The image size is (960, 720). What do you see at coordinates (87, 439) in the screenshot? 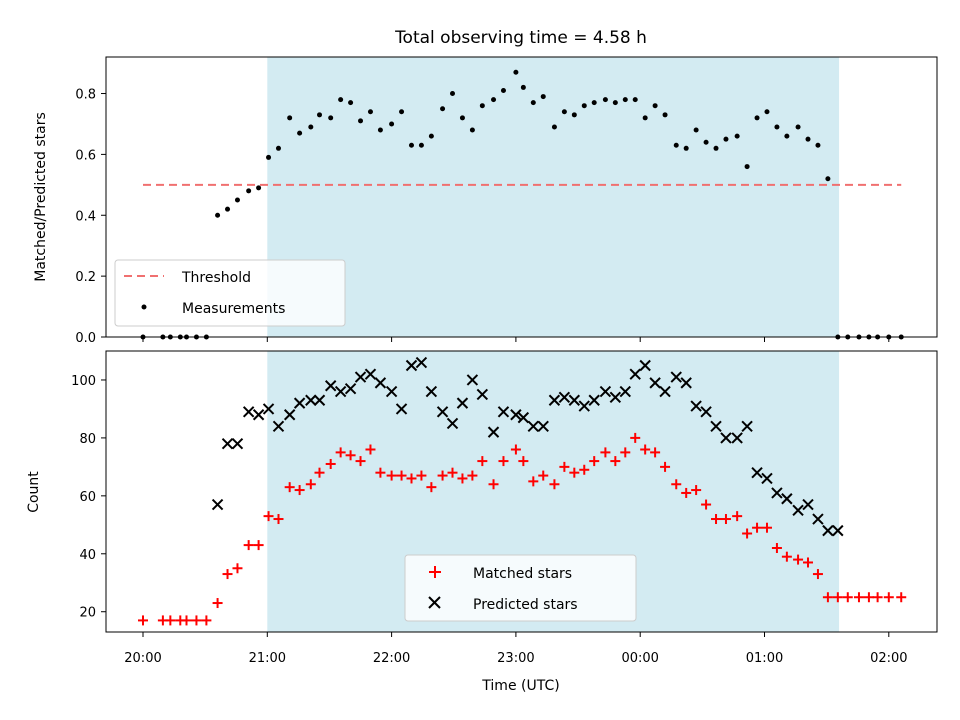
I see `bottom-y-tick-label: 80` at bounding box center [87, 439].